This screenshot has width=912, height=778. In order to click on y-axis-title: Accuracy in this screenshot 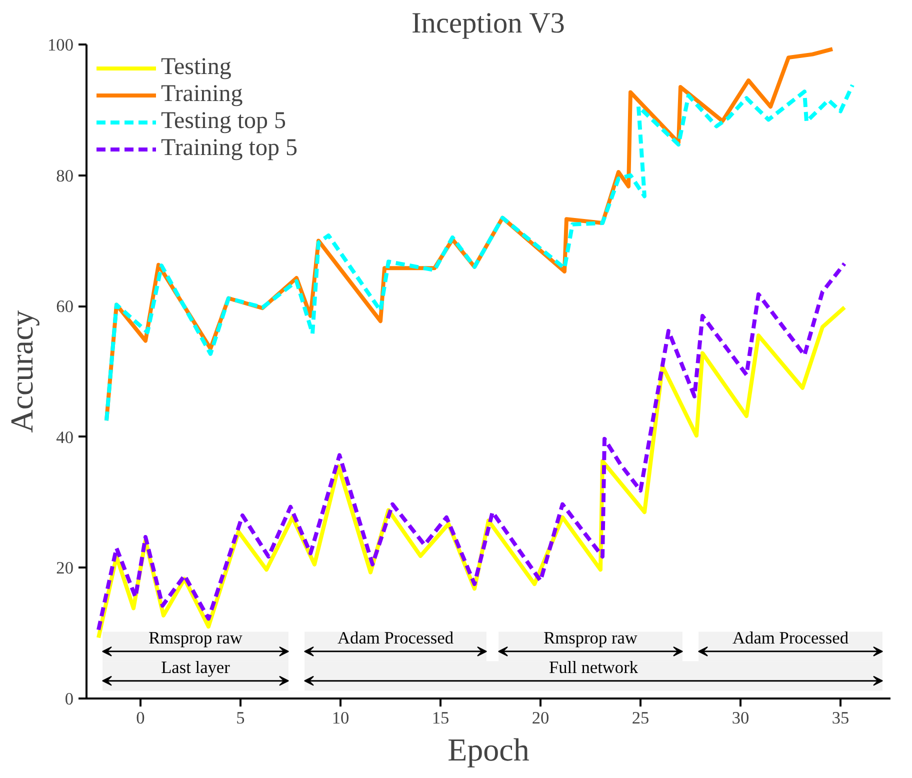, I will do `click(22, 371)`.